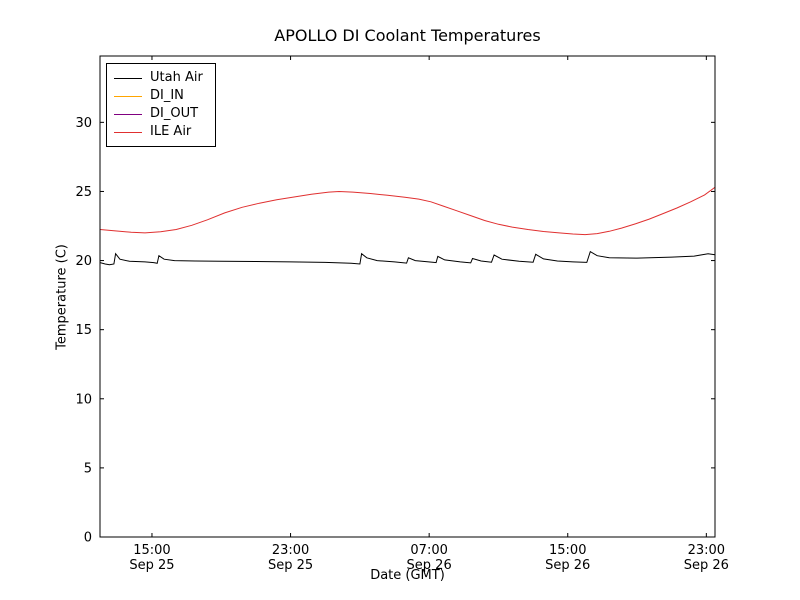  What do you see at coordinates (174, 113) in the screenshot?
I see `legend-label-di-out: DI_OUT` at bounding box center [174, 113].